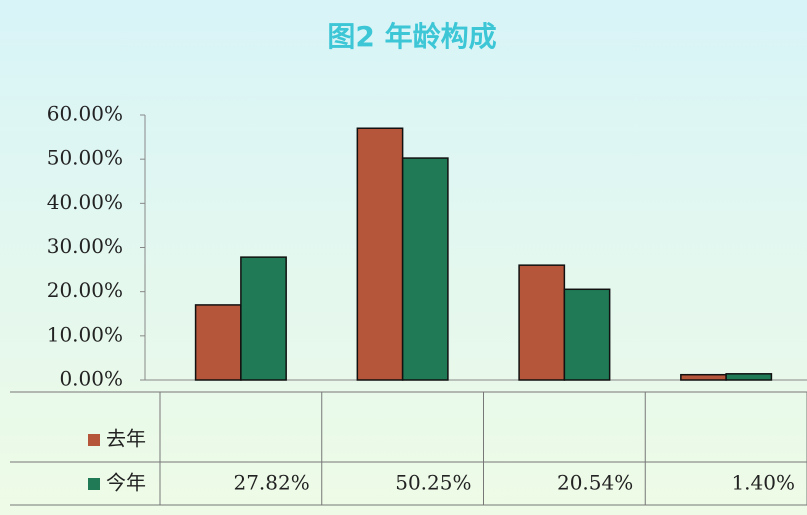  Describe the element at coordinates (91, 379) in the screenshot. I see `y-tick-label: 0.00%` at that location.